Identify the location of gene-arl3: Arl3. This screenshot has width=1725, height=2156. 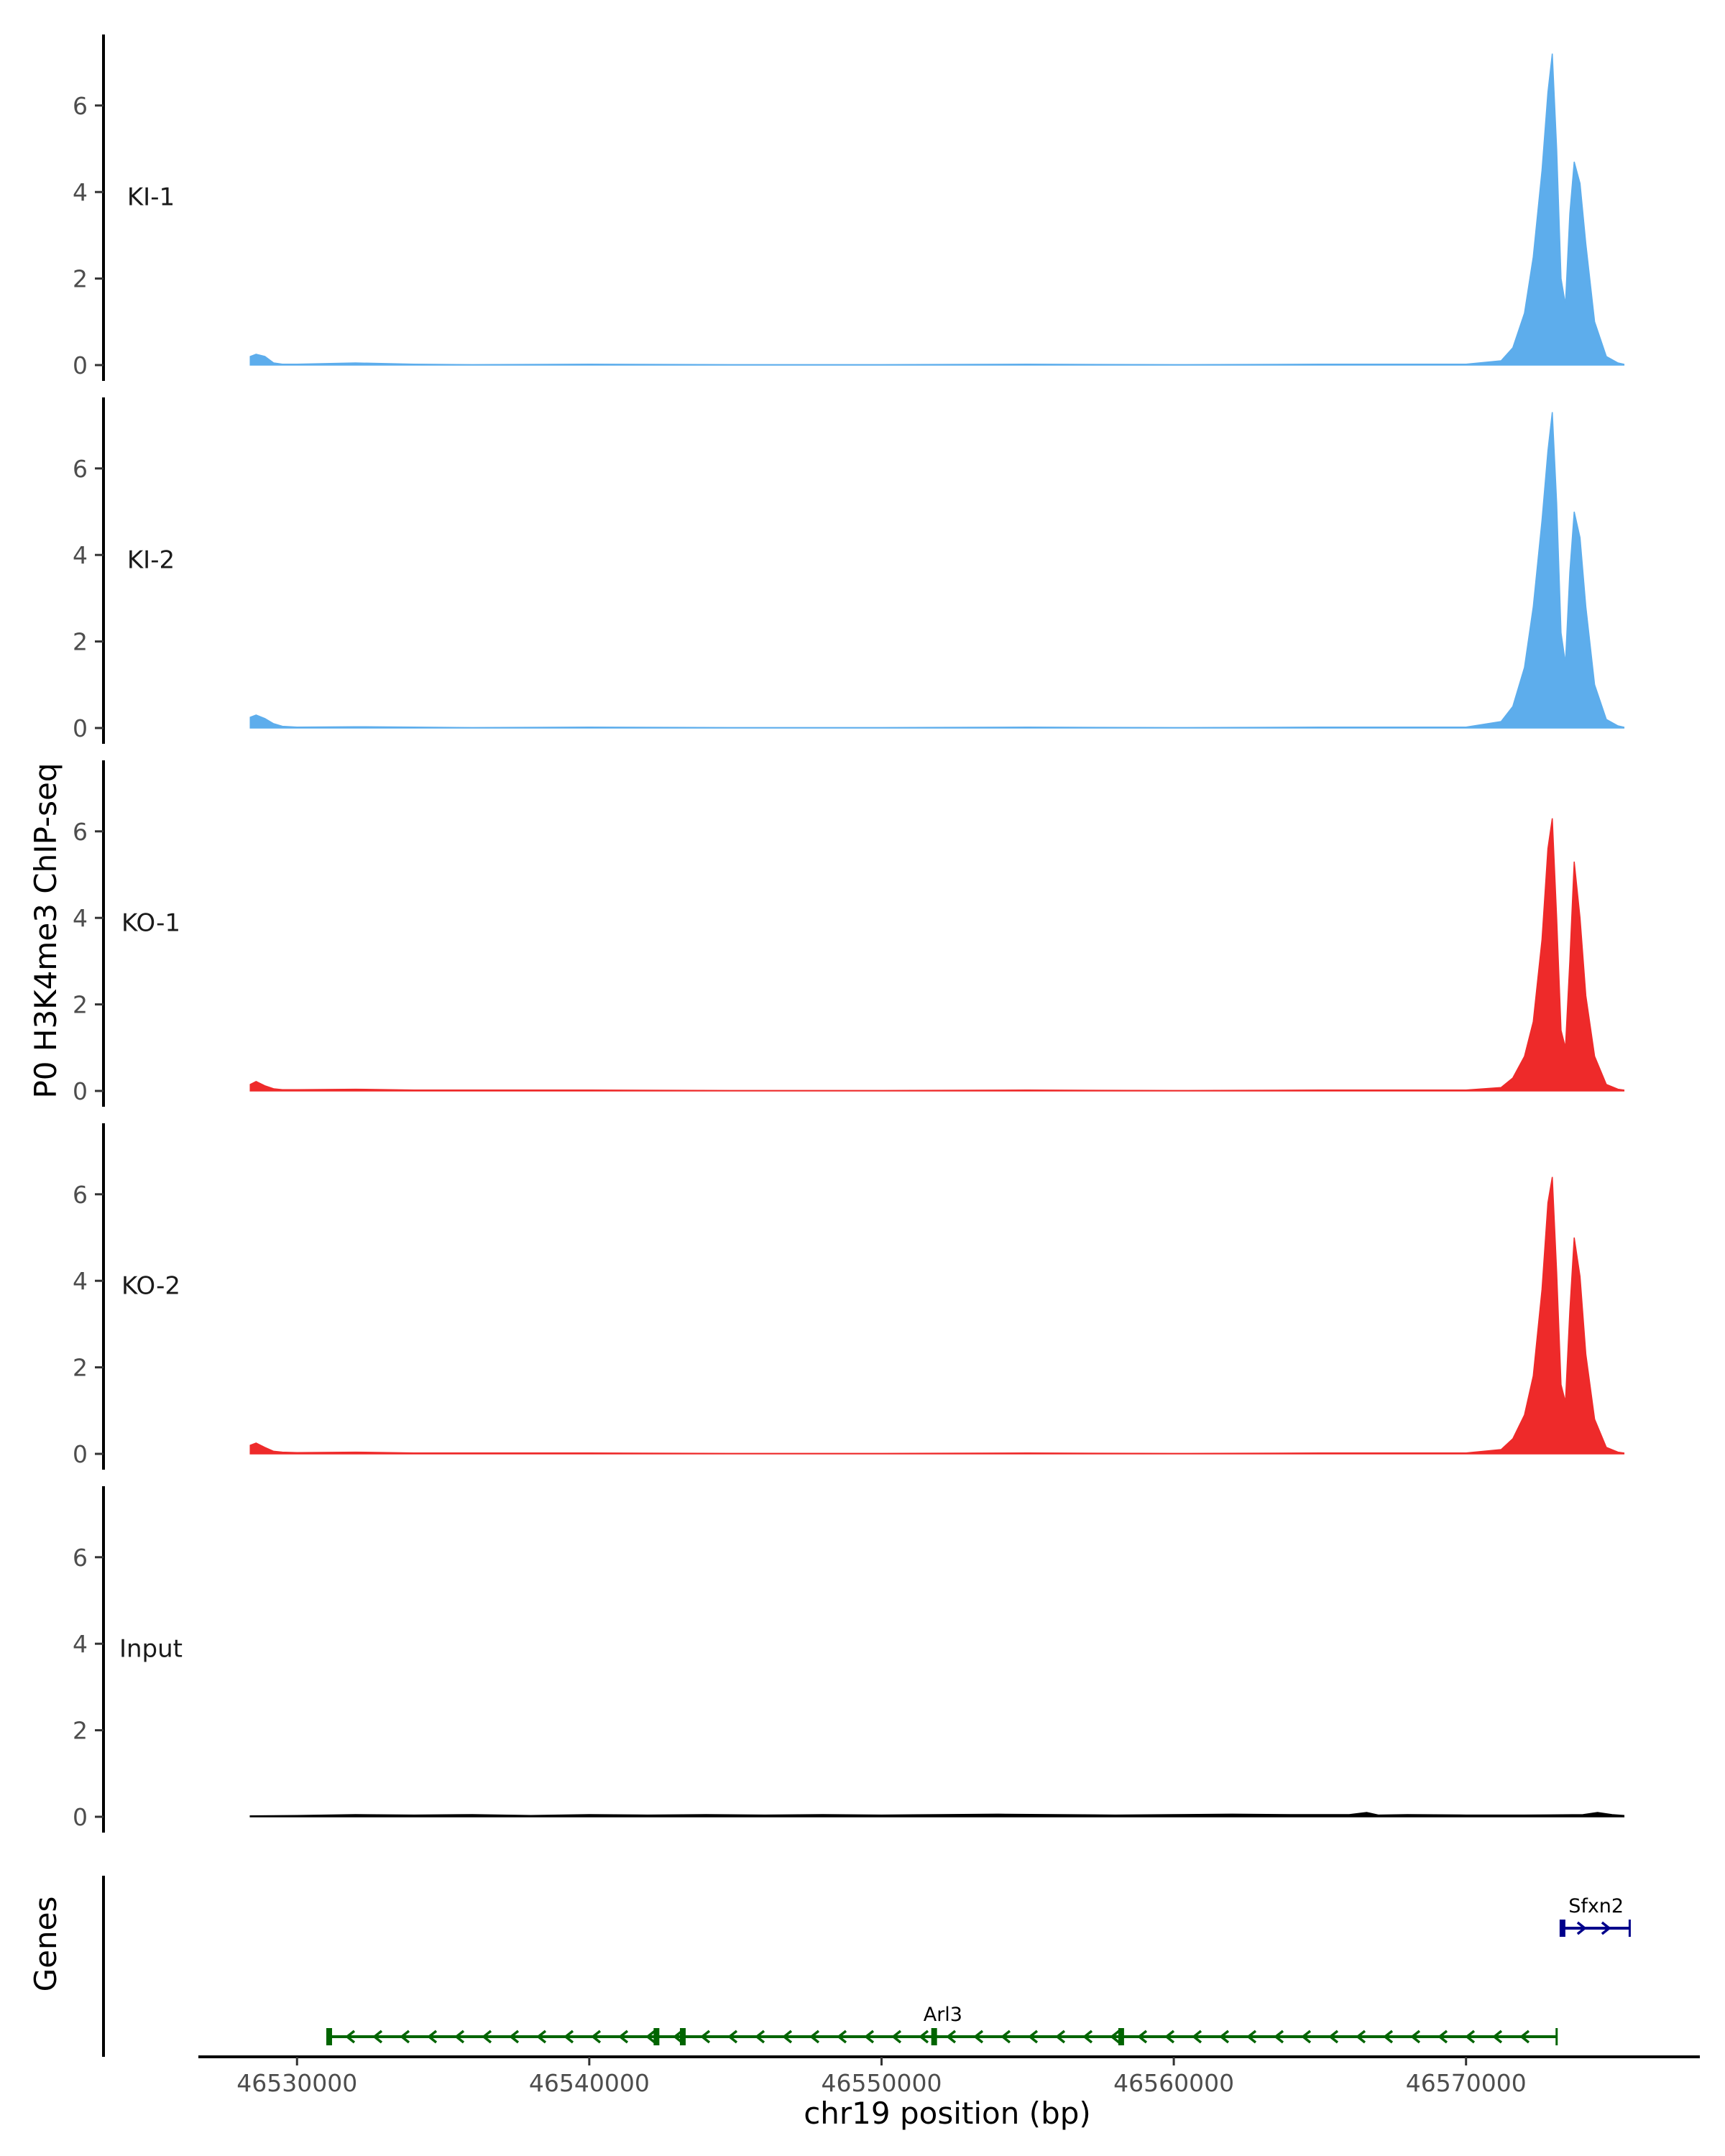
(942, 2024).